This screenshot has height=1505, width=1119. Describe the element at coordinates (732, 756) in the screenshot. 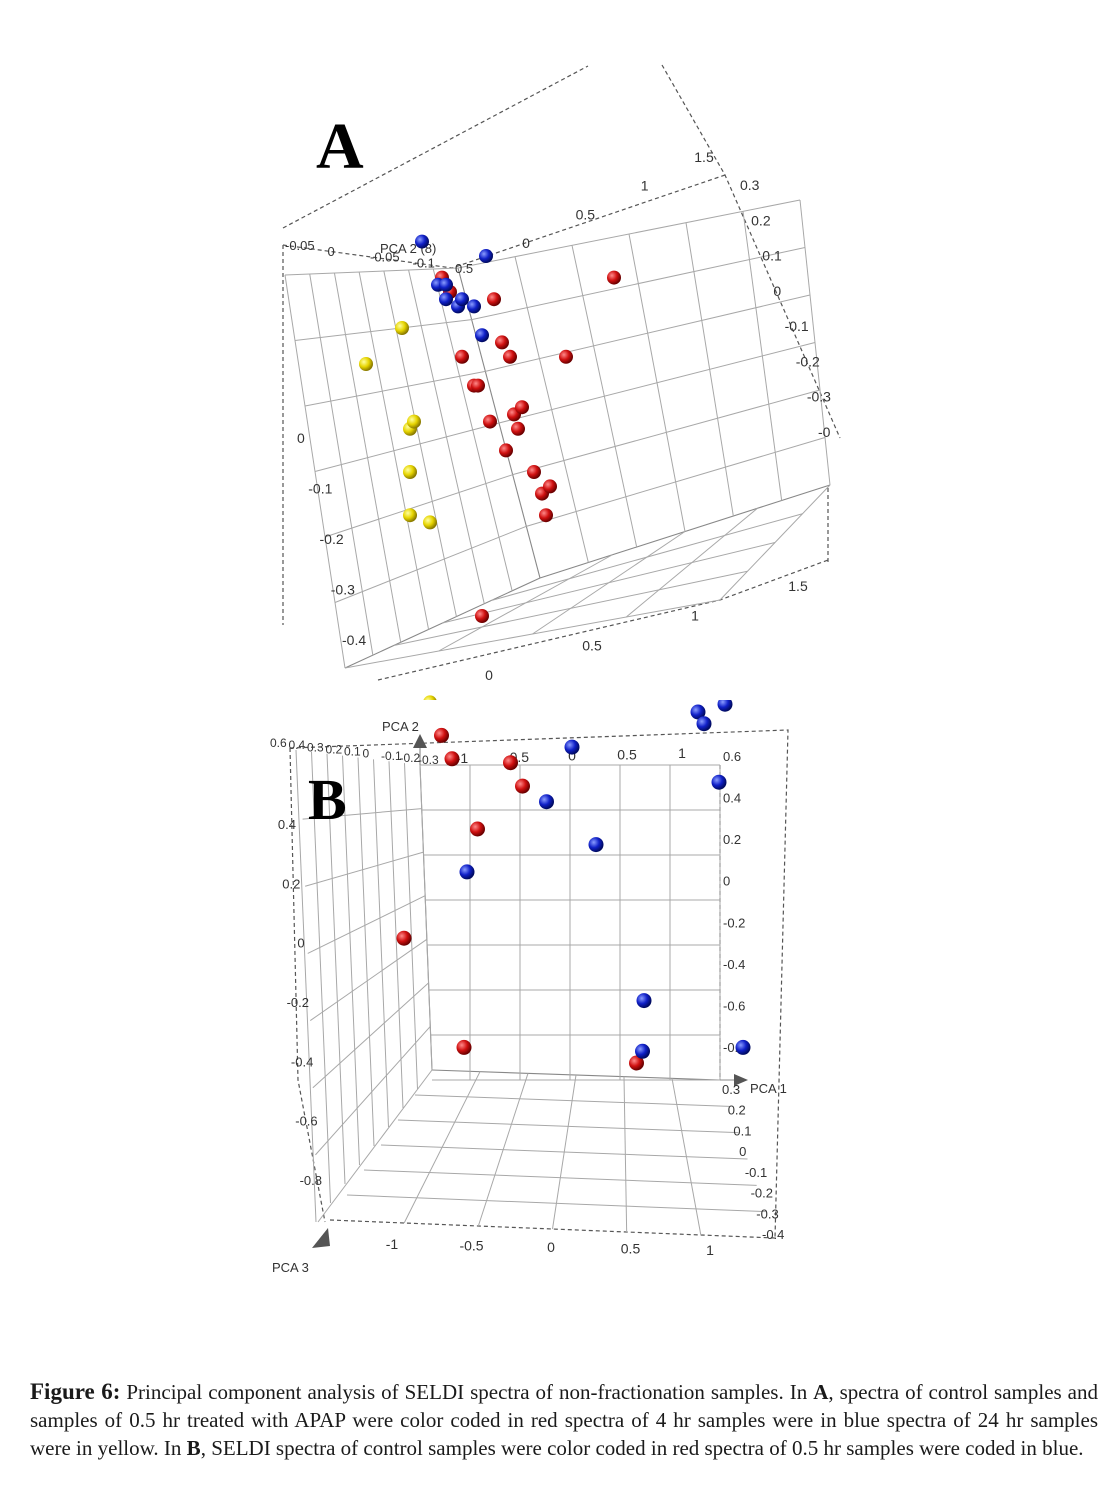

I see `b-tick-right-0: 0.6` at that location.